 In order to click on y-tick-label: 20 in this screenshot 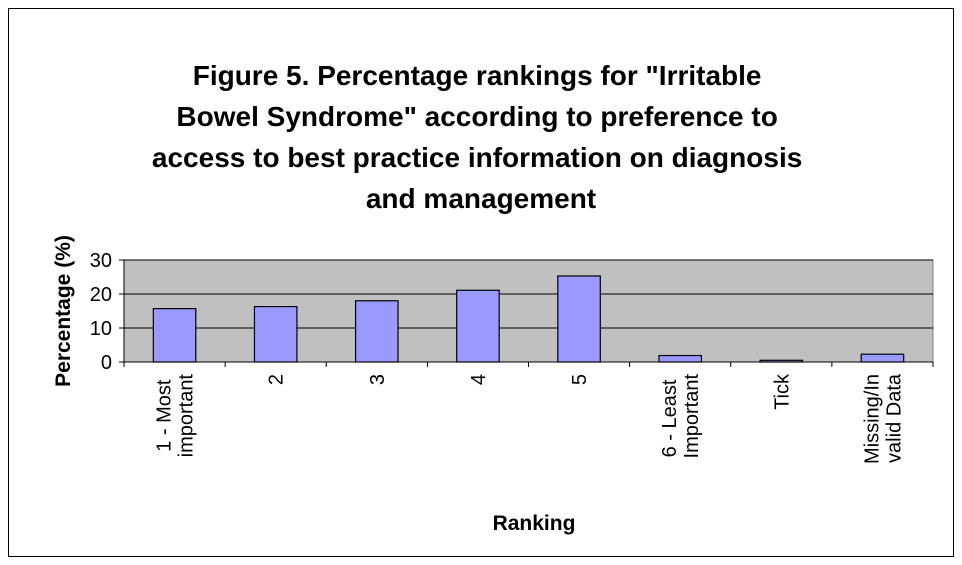, I will do `click(101, 295)`.